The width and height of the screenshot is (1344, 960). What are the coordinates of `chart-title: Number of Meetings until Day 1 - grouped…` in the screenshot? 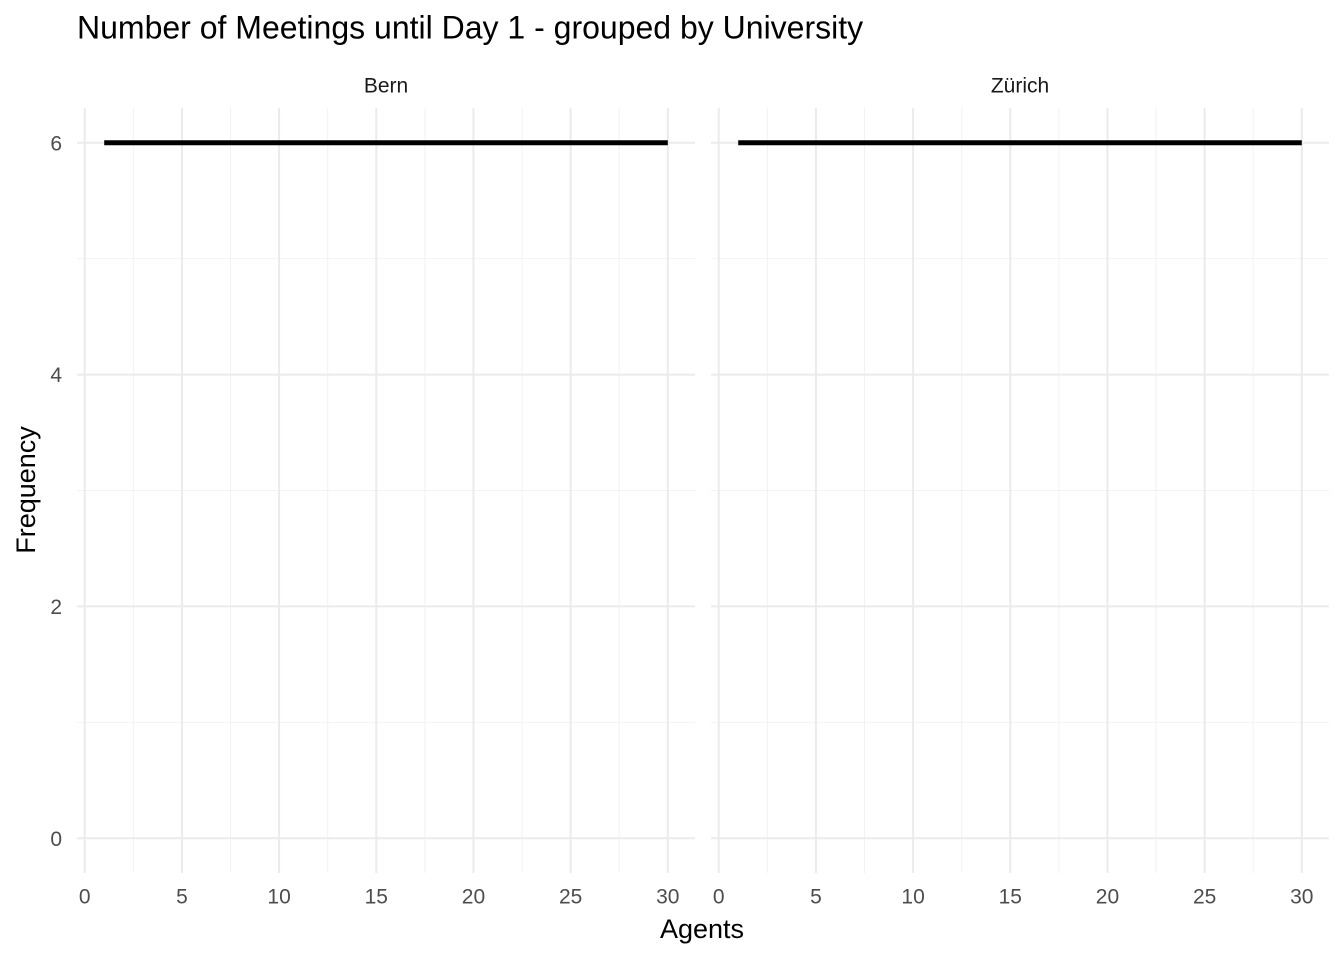 It's located at (470, 27).